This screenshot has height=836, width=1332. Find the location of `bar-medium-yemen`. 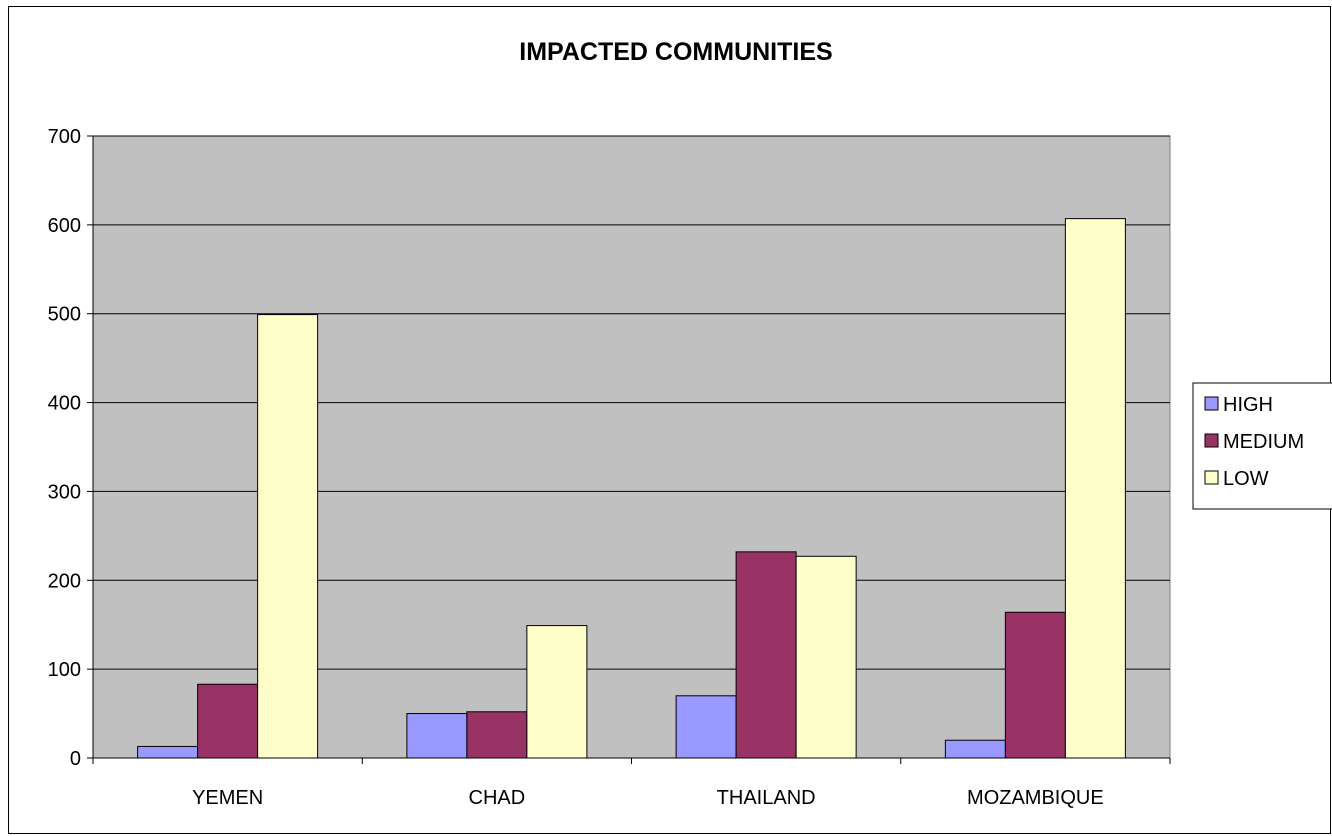

bar-medium-yemen is located at coordinates (228, 721).